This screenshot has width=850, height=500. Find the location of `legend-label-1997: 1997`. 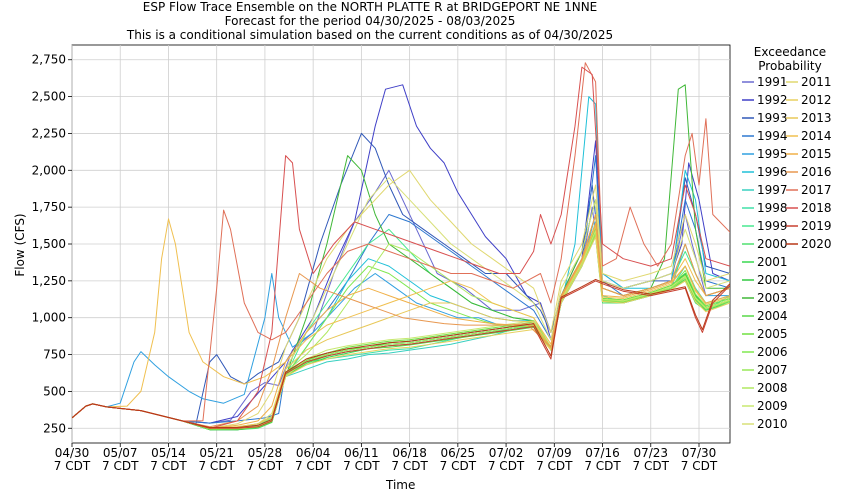

legend-label-1997: 1997 is located at coordinates (772, 190).